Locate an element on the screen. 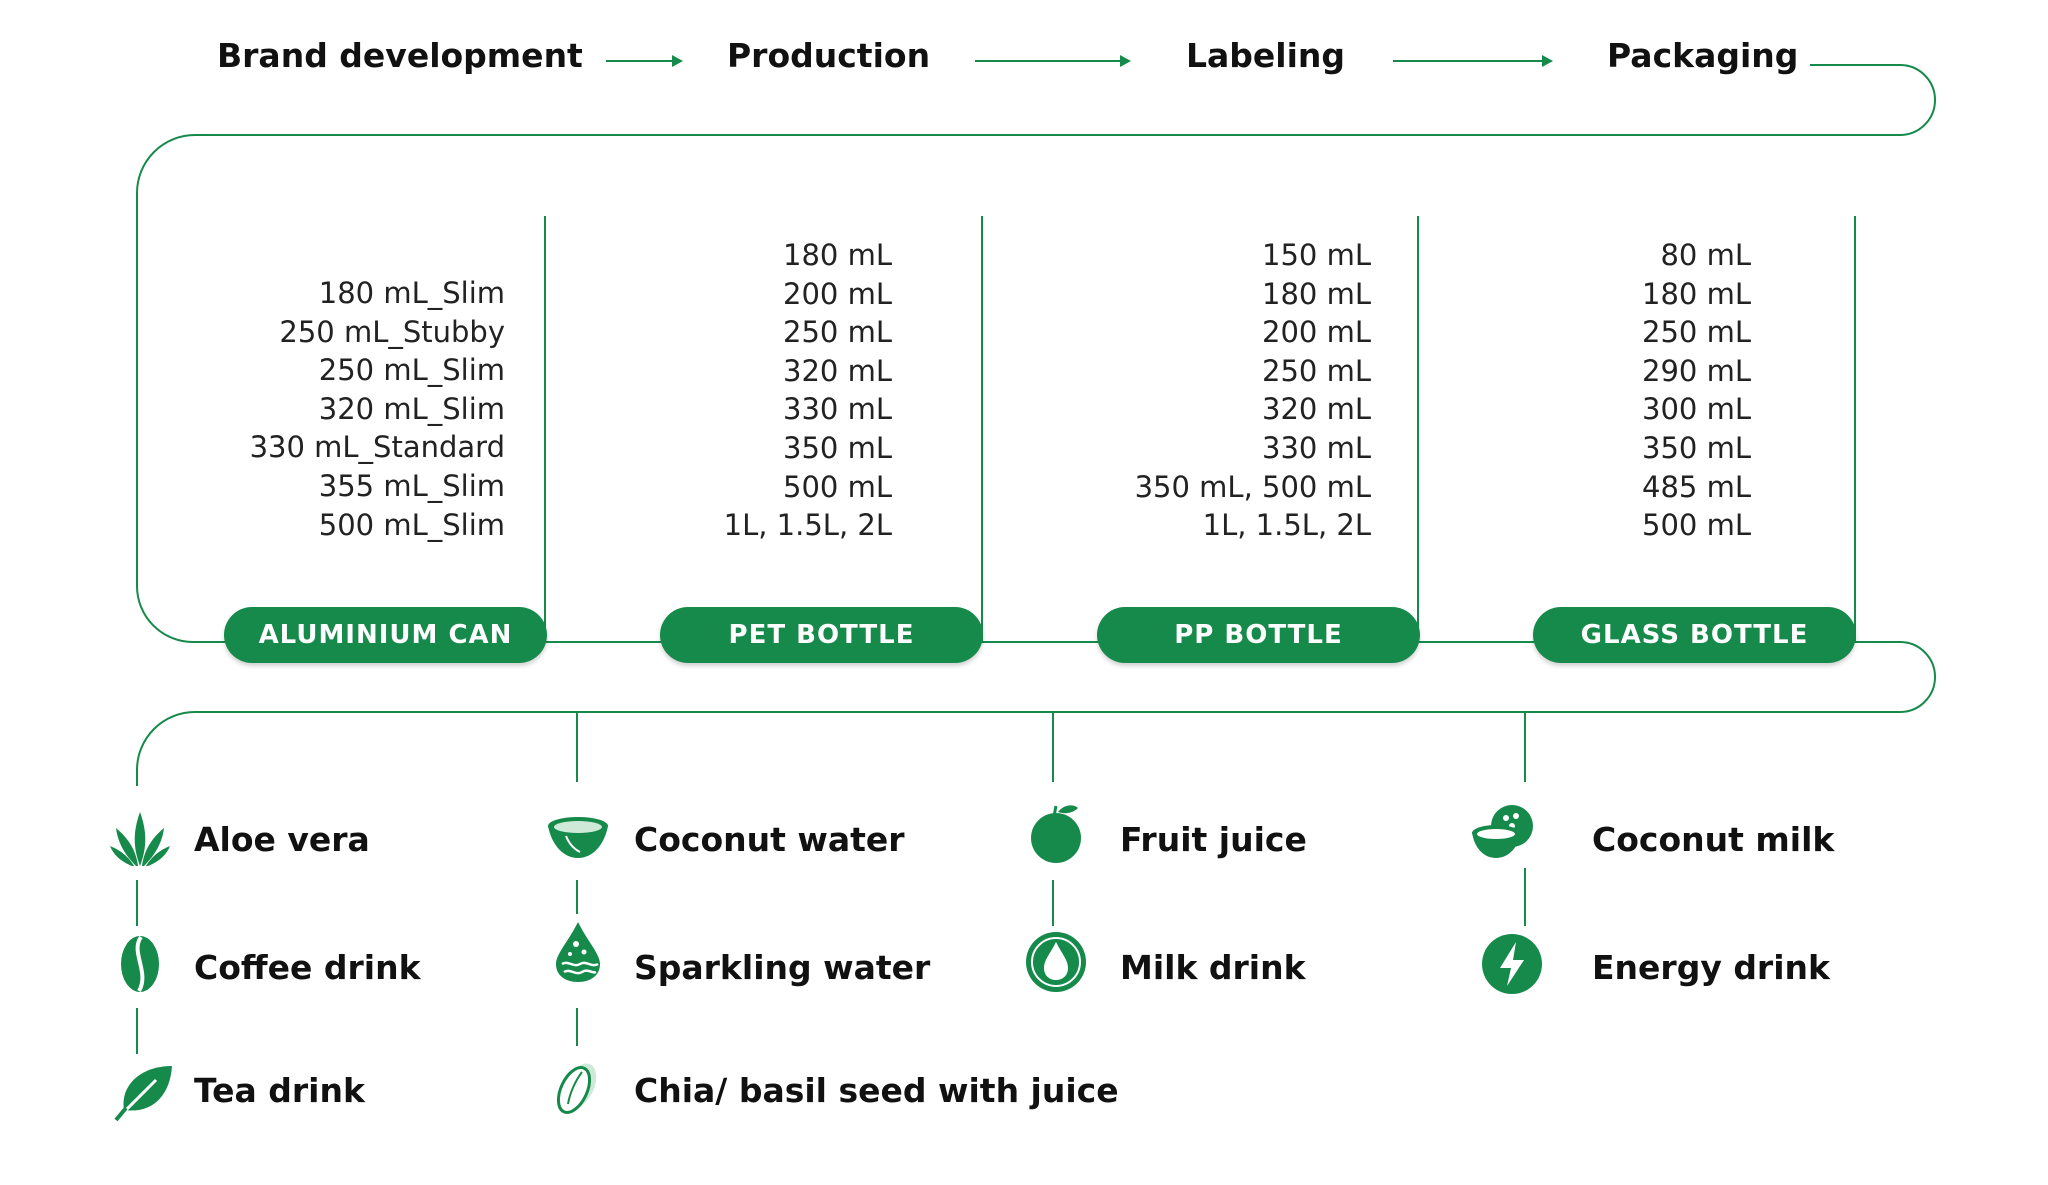 The width and height of the screenshot is (2048, 1185). beverage-chia-basil-seed: Chia/ basil seed with juice is located at coordinates (876, 1090).